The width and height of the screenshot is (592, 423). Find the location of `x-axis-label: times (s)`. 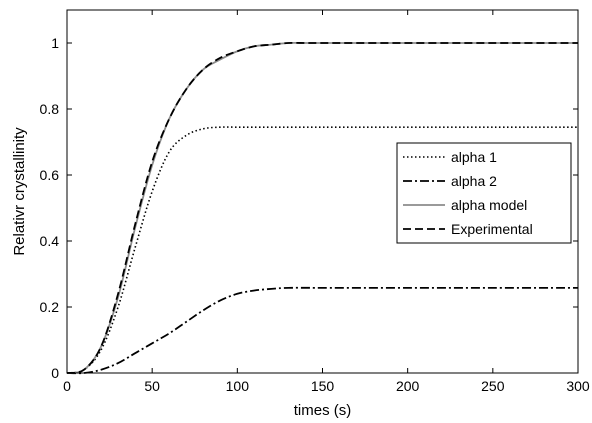

x-axis-label: times (s) is located at coordinates (323, 410).